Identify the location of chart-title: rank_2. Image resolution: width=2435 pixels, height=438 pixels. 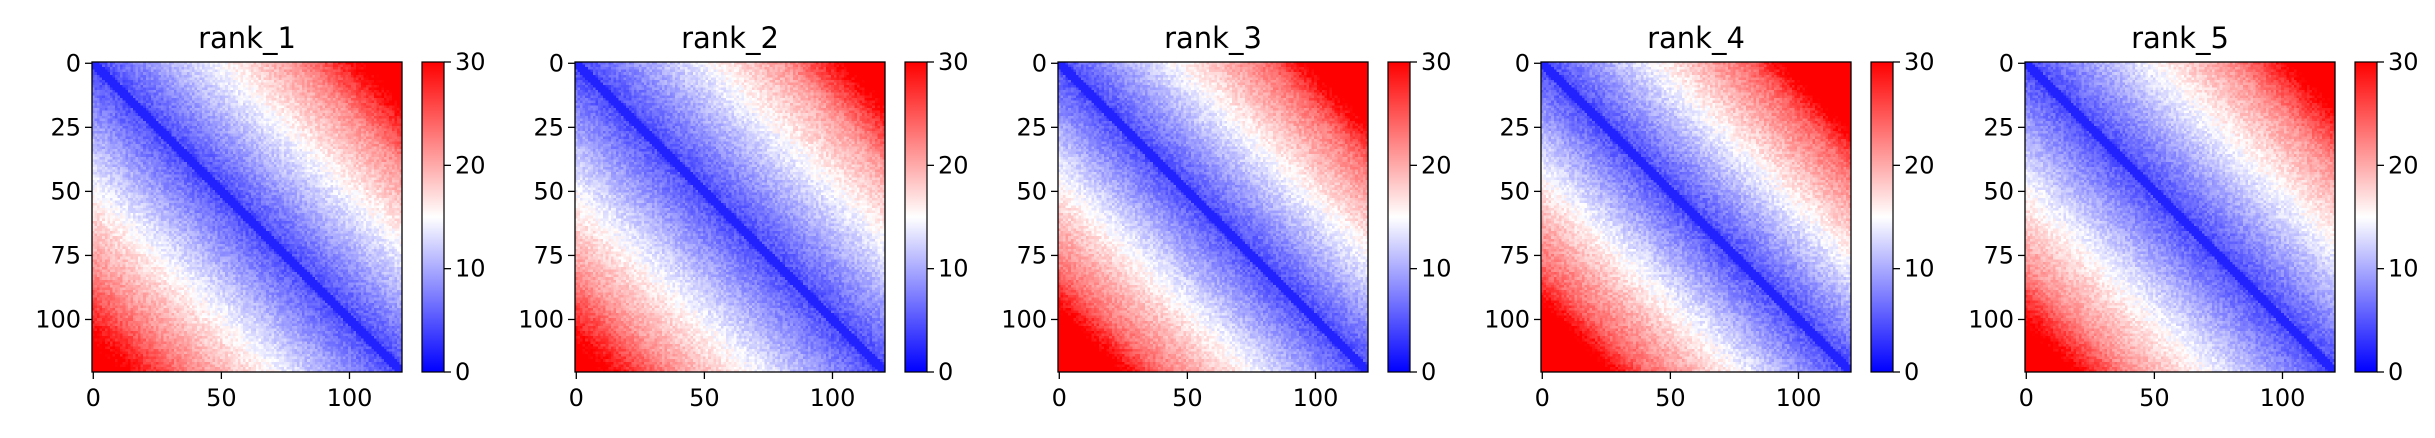
(730, 38).